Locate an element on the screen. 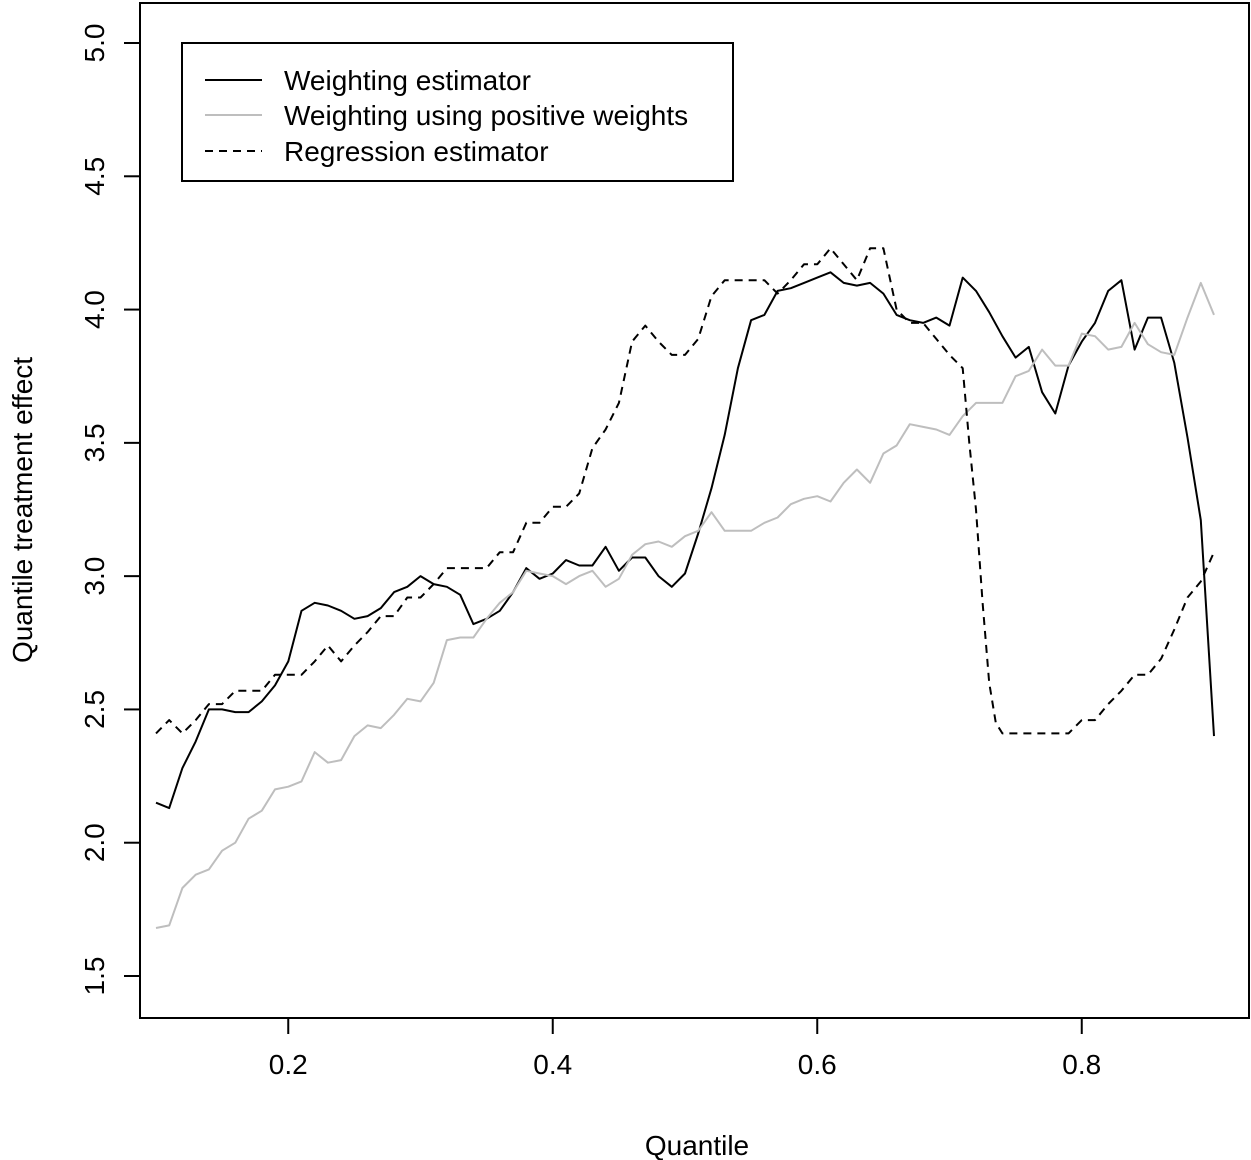 The width and height of the screenshot is (1251, 1160). x-axis: 0.2 0.4 0.6 0.8 is located at coordinates (685, 1048).